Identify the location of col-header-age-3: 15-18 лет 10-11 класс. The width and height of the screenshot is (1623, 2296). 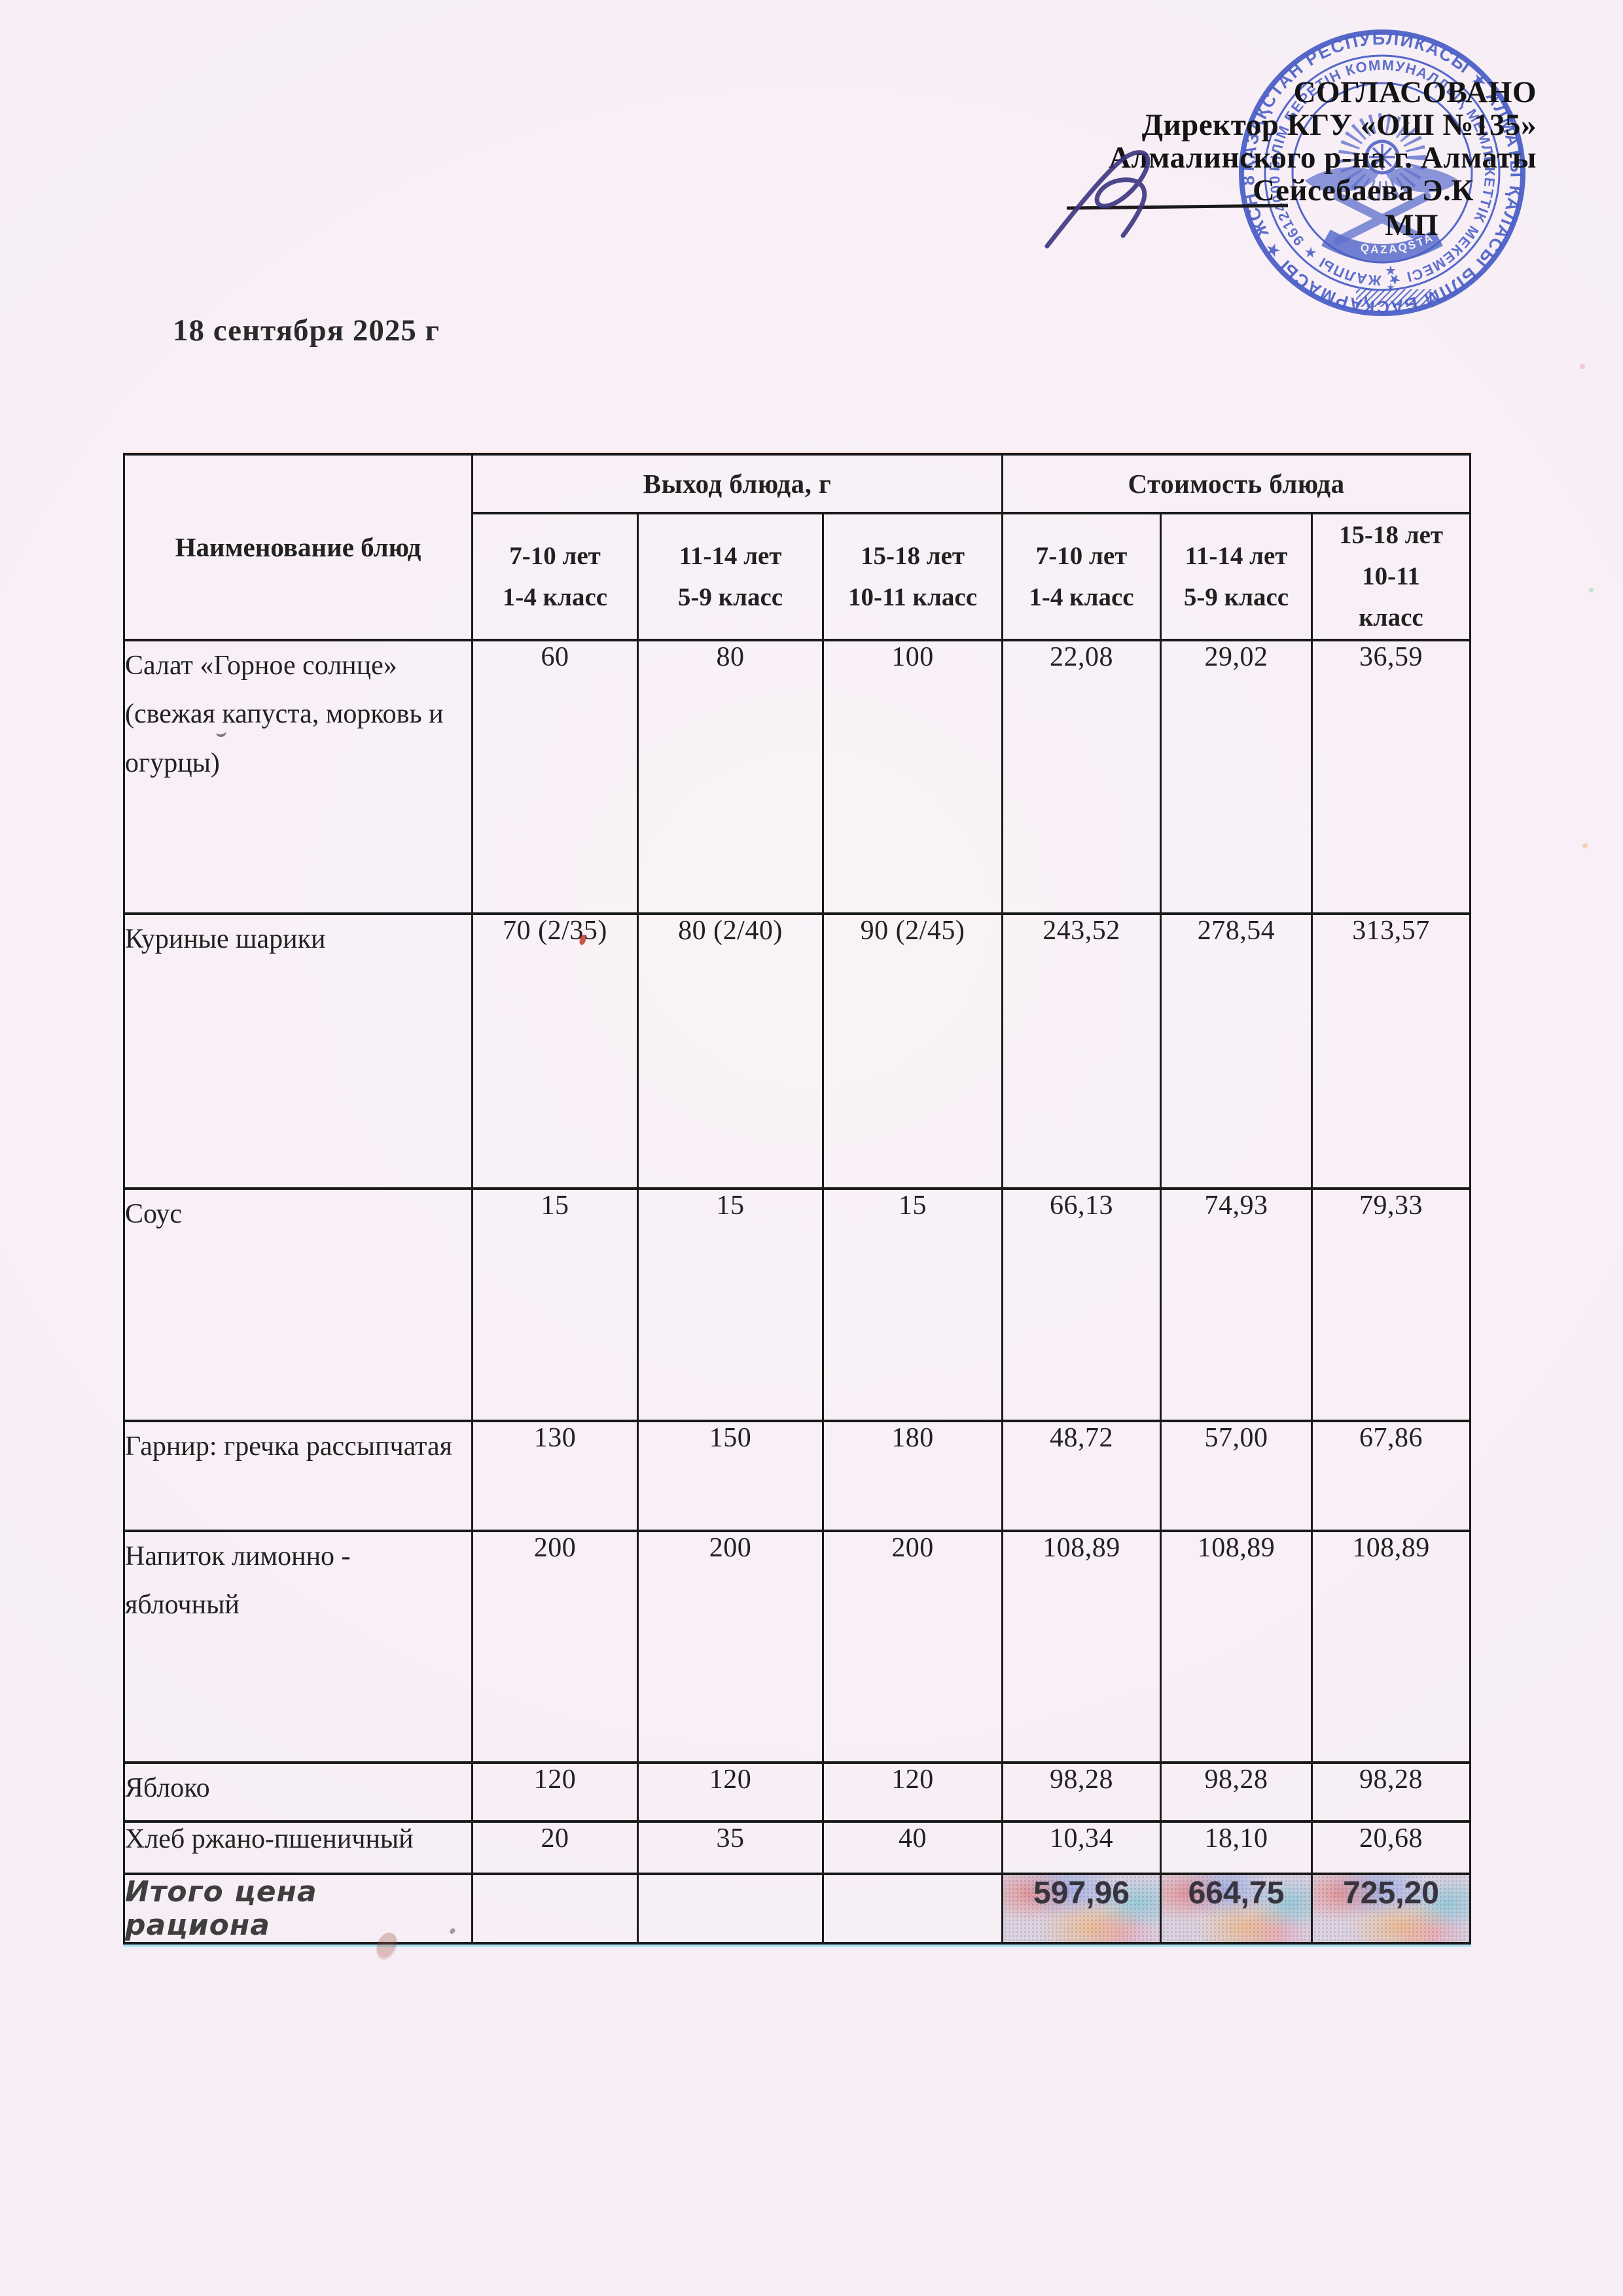
(913, 576).